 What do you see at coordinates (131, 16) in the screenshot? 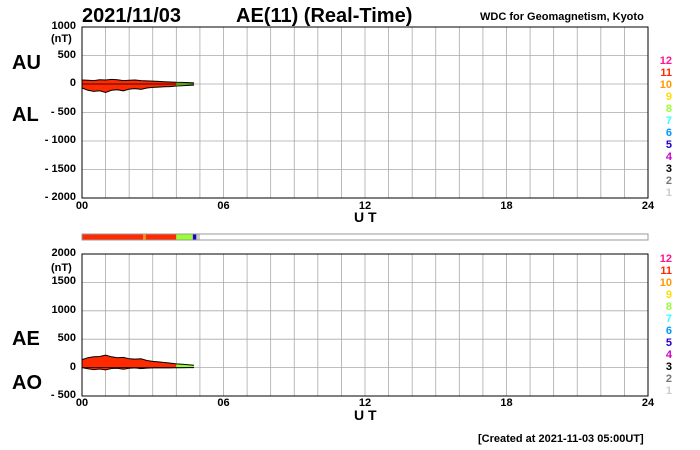
I see `plot-date: 2021/11/03` at bounding box center [131, 16].